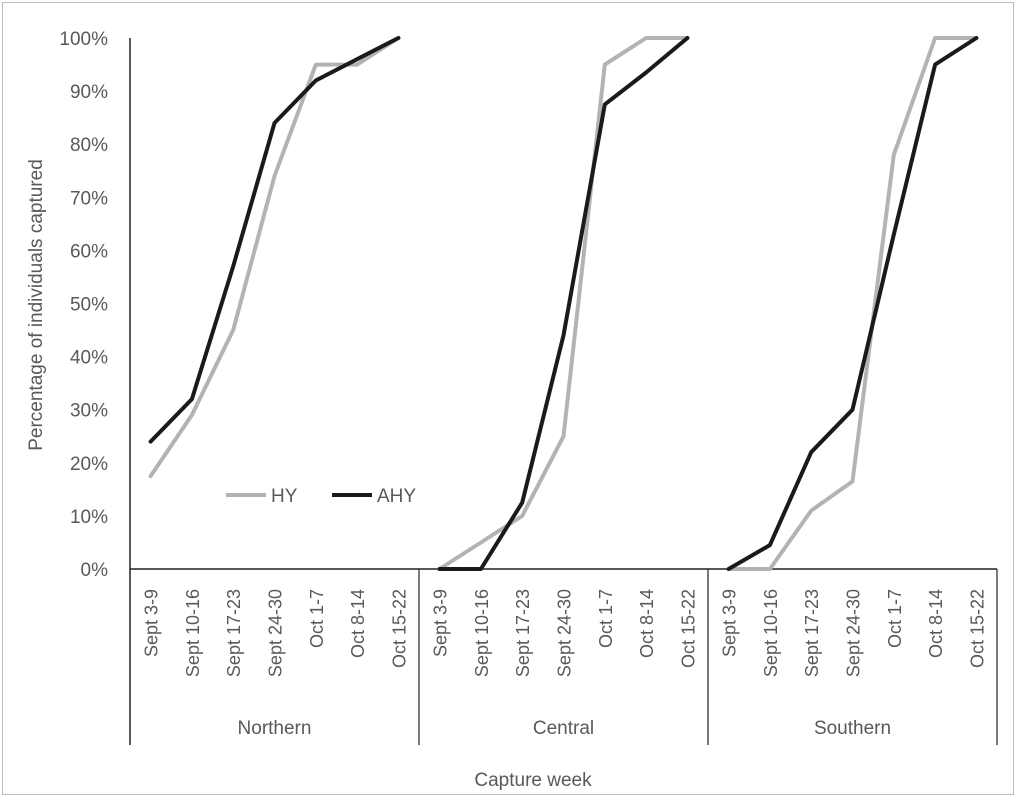 This screenshot has height=799, width=1018. Describe the element at coordinates (563, 728) in the screenshot. I see `group-label: Central` at that location.